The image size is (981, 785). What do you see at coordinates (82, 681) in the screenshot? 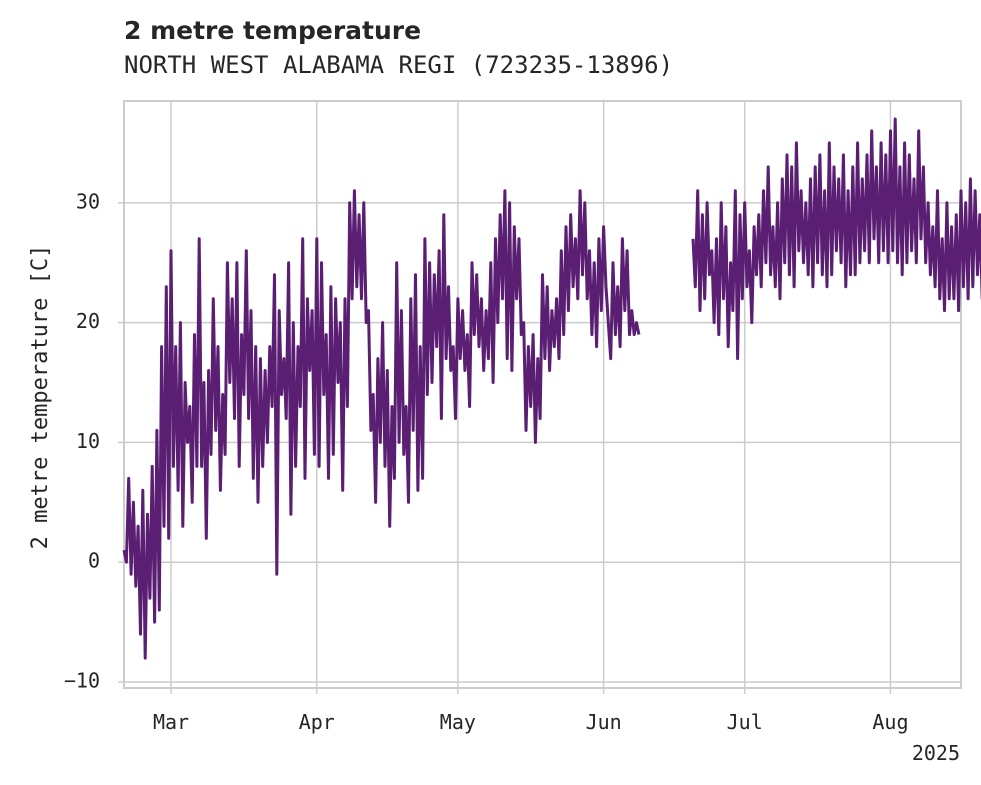
I see `y-tick-label: −10` at bounding box center [82, 681].